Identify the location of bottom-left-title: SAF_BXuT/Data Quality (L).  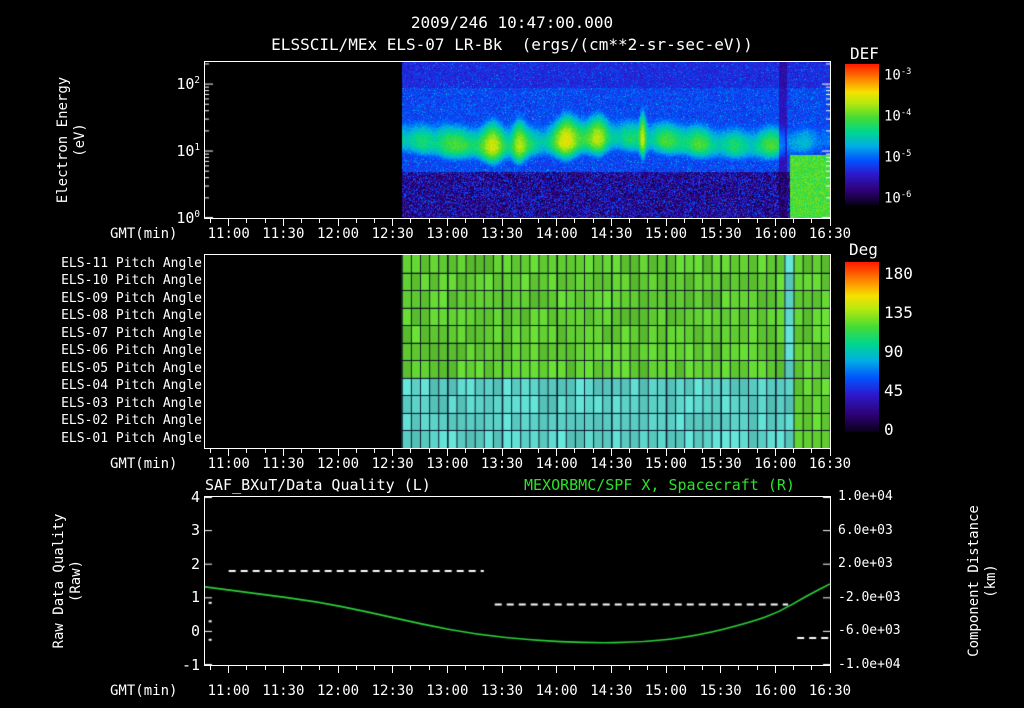
(318, 485).